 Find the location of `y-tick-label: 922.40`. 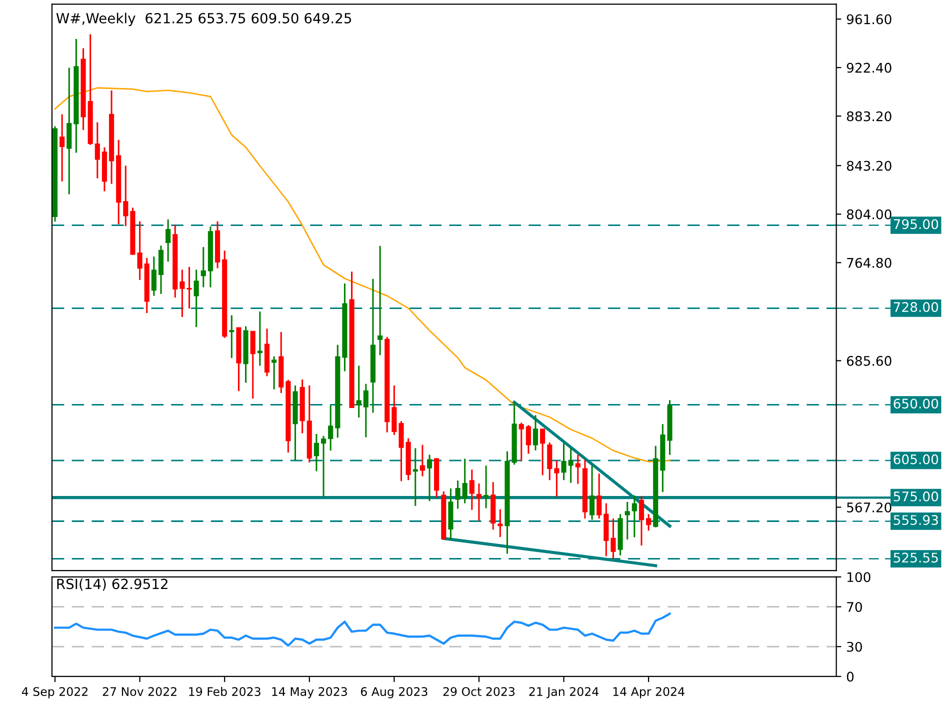

y-tick-label: 922.40 is located at coordinates (869, 67).